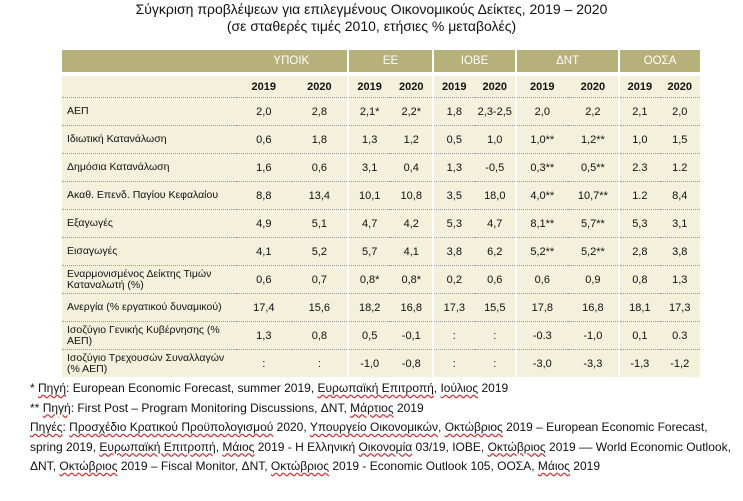 The image size is (743, 501). I want to click on table-cell: 3,5, so click(453, 195).